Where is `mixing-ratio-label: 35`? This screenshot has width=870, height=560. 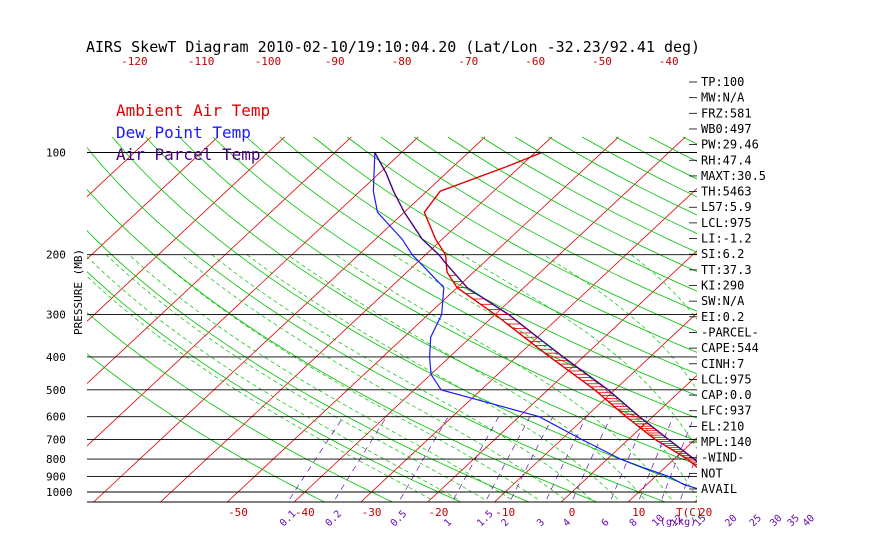
mixing-ratio-label: 35 is located at coordinates (794, 521).